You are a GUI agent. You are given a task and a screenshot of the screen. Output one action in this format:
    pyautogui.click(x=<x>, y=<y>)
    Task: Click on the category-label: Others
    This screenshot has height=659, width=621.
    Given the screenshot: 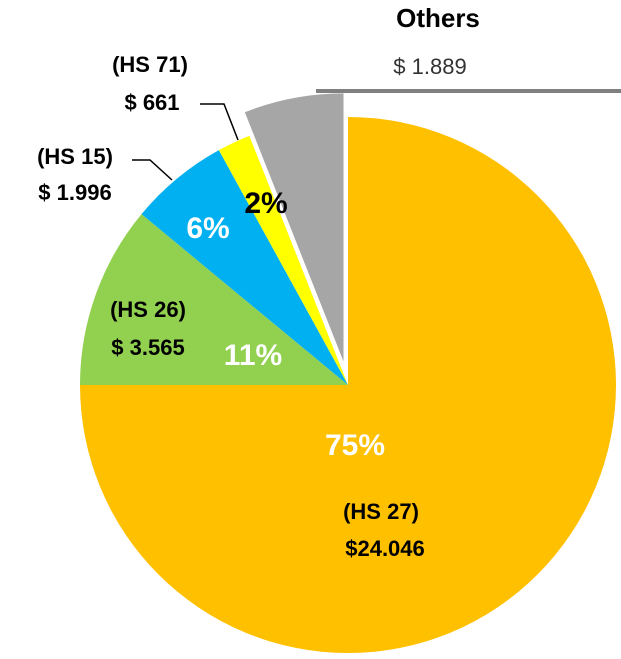 What is the action you would take?
    pyautogui.click(x=438, y=18)
    